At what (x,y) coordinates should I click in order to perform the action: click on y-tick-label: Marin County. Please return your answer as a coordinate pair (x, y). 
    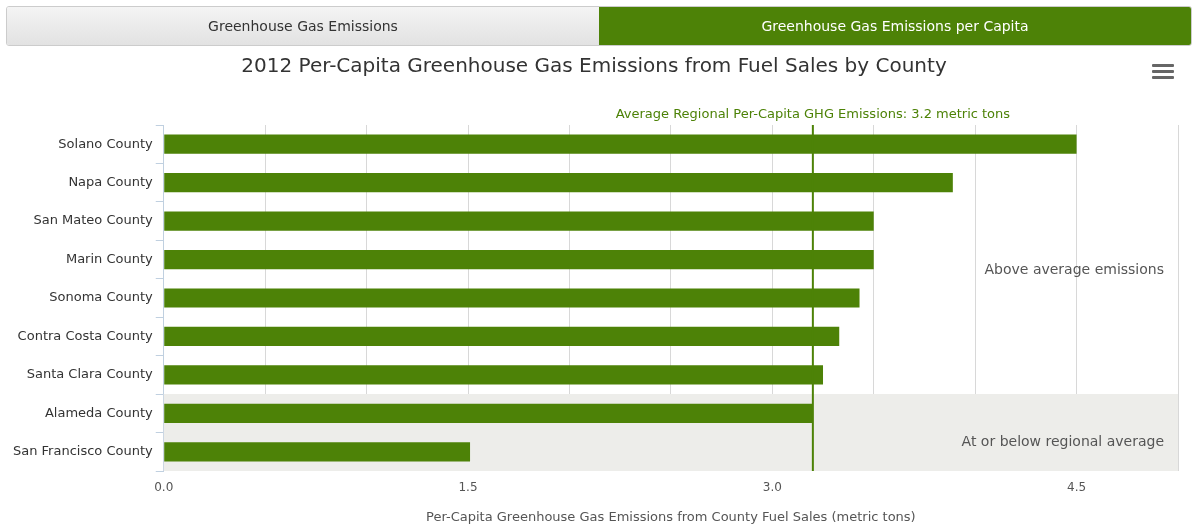
    Looking at the image, I should click on (109, 258).